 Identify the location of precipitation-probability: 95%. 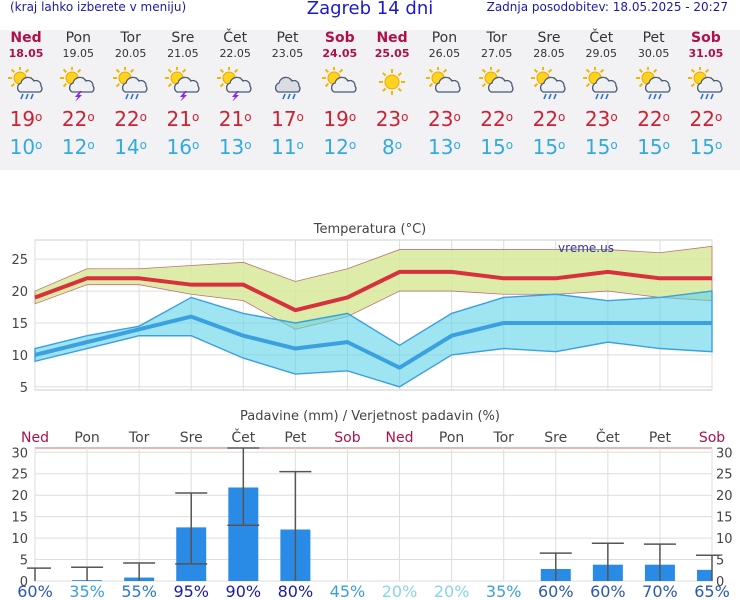
(191, 591).